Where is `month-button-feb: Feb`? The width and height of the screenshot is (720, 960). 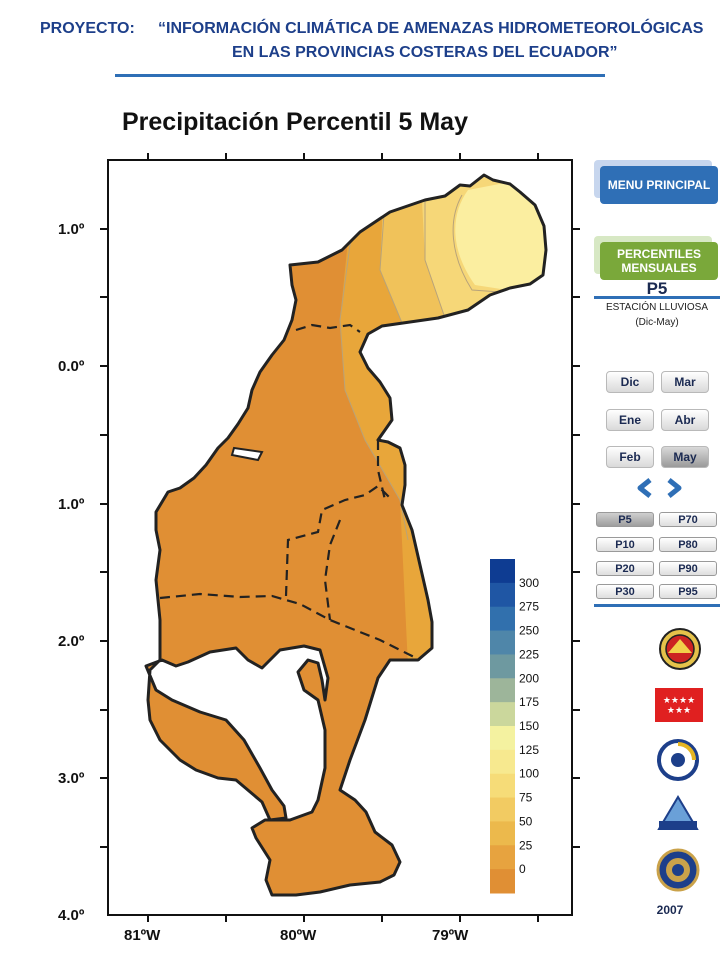
month-button-feb: Feb is located at coordinates (630, 457).